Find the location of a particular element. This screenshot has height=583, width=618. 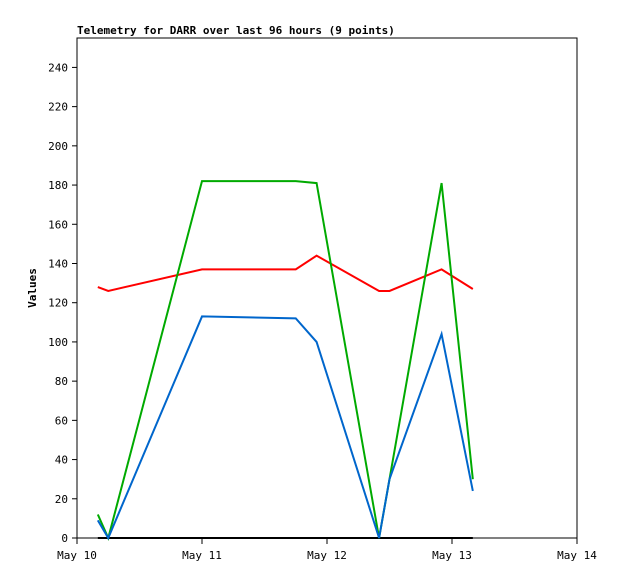

y-tick-label: 0 is located at coordinates (64, 538).